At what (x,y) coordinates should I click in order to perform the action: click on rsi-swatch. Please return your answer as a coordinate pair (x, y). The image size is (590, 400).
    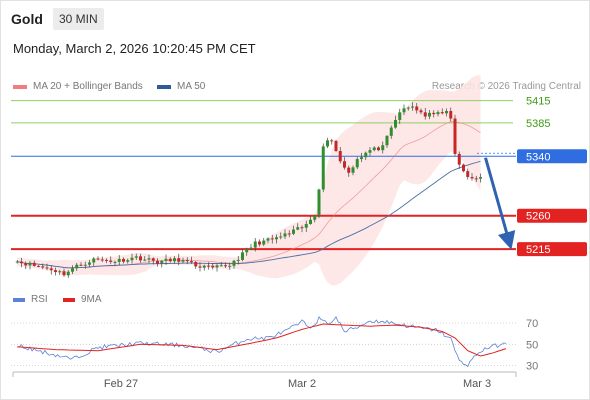
    Looking at the image, I should click on (19, 299).